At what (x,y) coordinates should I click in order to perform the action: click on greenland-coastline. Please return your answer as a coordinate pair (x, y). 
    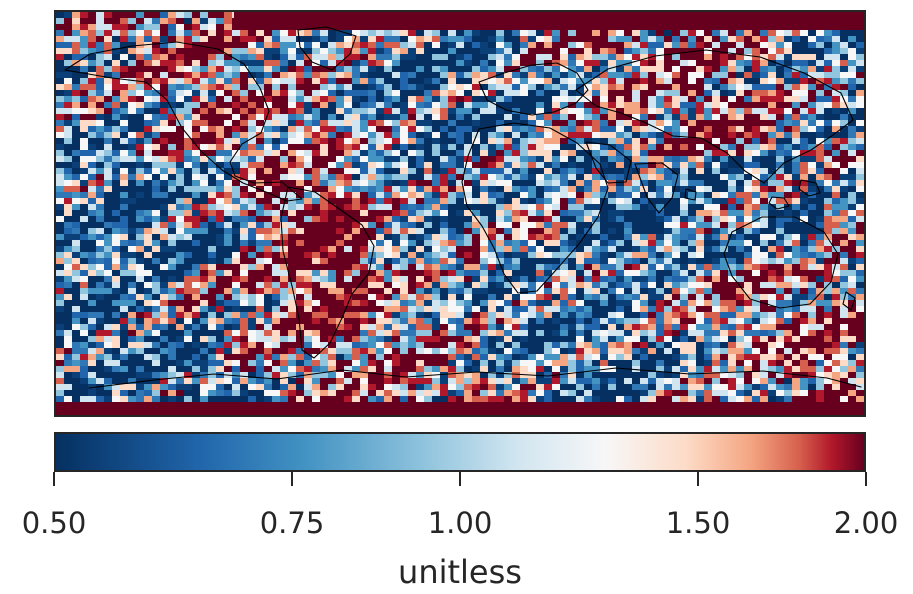
    Looking at the image, I should click on (327, 48).